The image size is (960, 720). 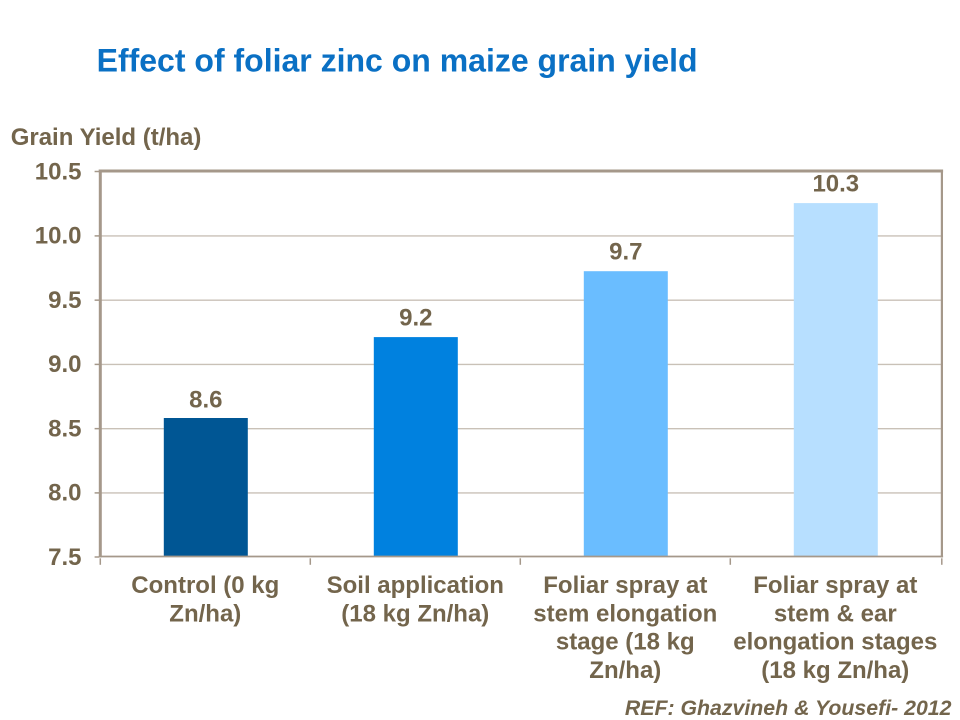 I want to click on svg-text: Grain Yield (t/ha), so click(x=106, y=137).